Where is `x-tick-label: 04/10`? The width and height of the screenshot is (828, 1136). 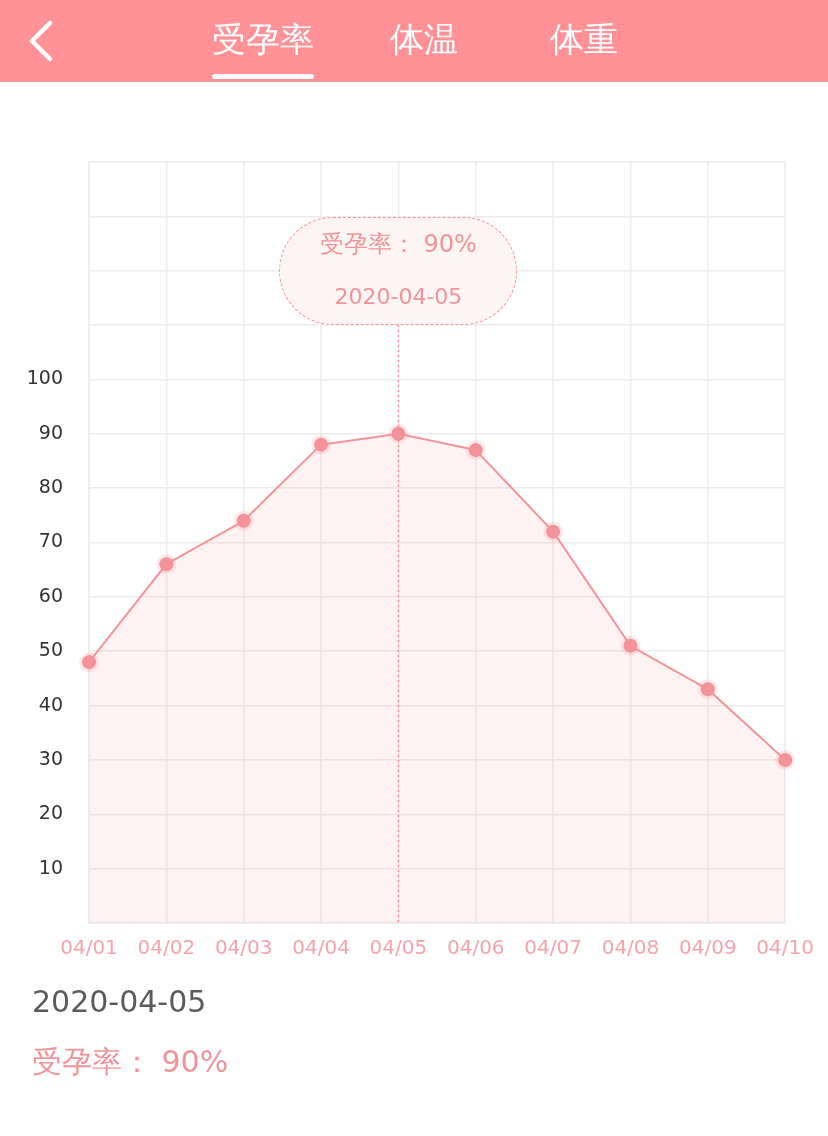 x-tick-label: 04/10 is located at coordinates (785, 947).